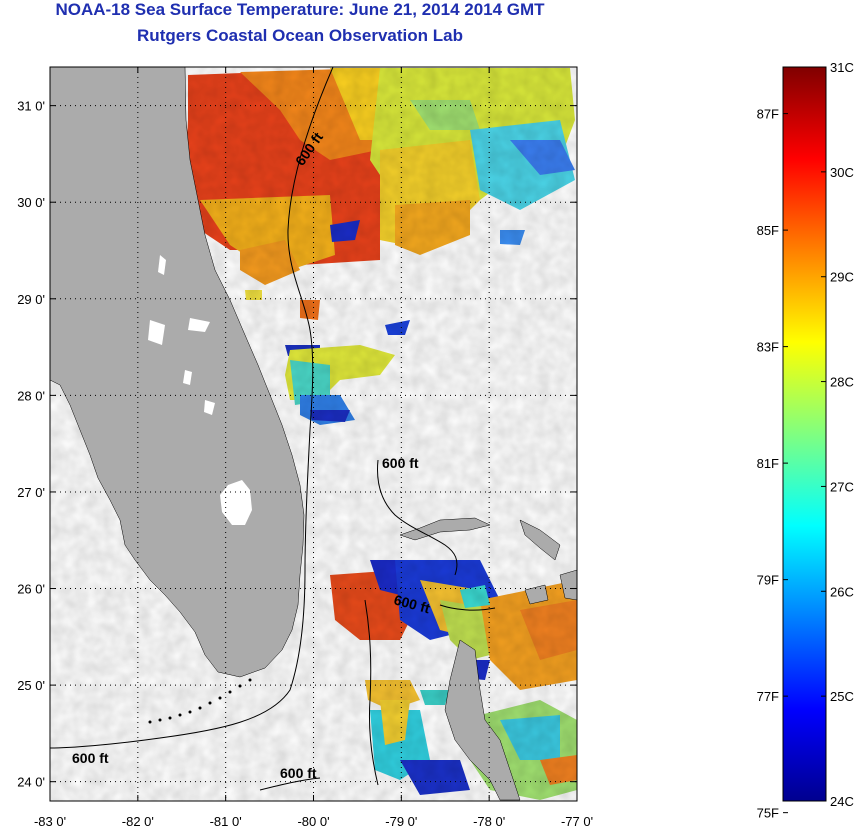  What do you see at coordinates (768, 580) in the screenshot?
I see `fahrenheit-tick-label: 79F` at bounding box center [768, 580].